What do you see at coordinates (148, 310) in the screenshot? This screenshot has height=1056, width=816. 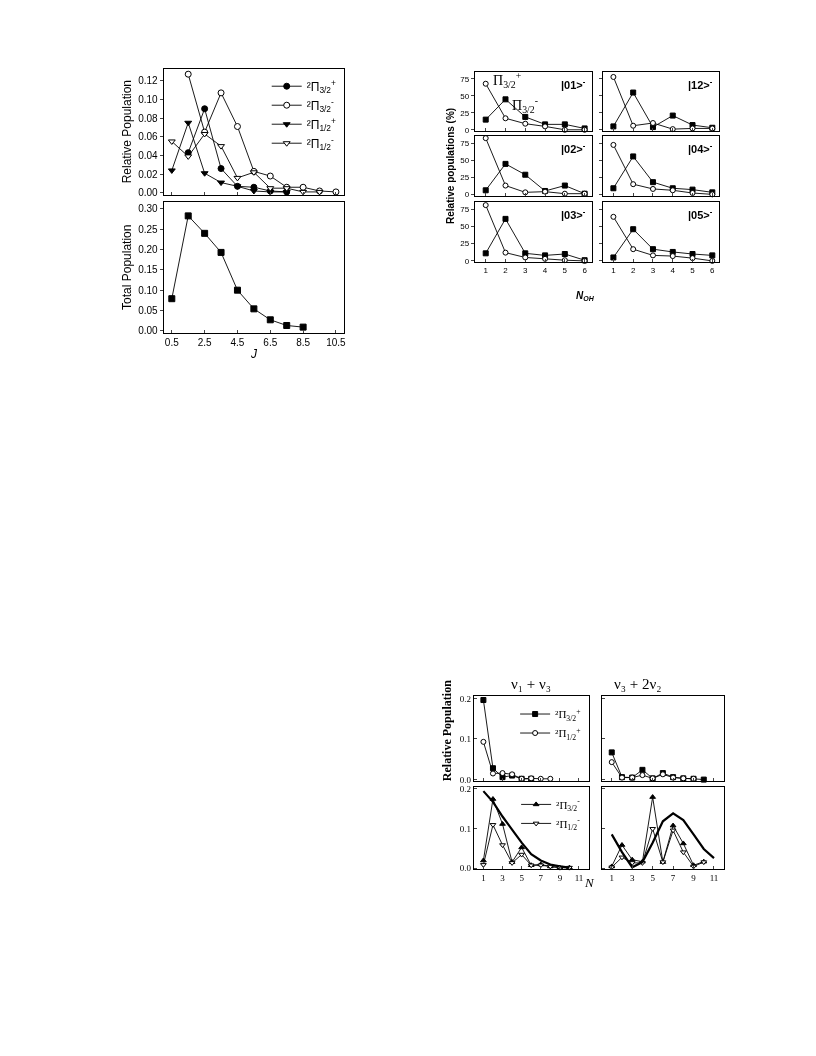 I see `y-tick-label: 0.05` at bounding box center [148, 310].